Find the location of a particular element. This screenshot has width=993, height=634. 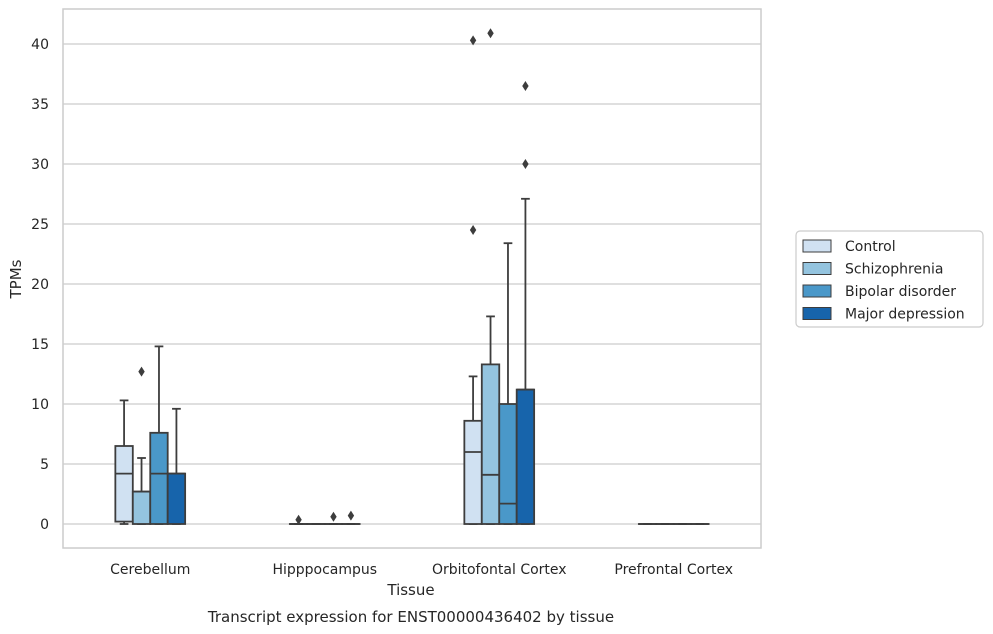

y-tick-label: 35 is located at coordinates (40, 105).